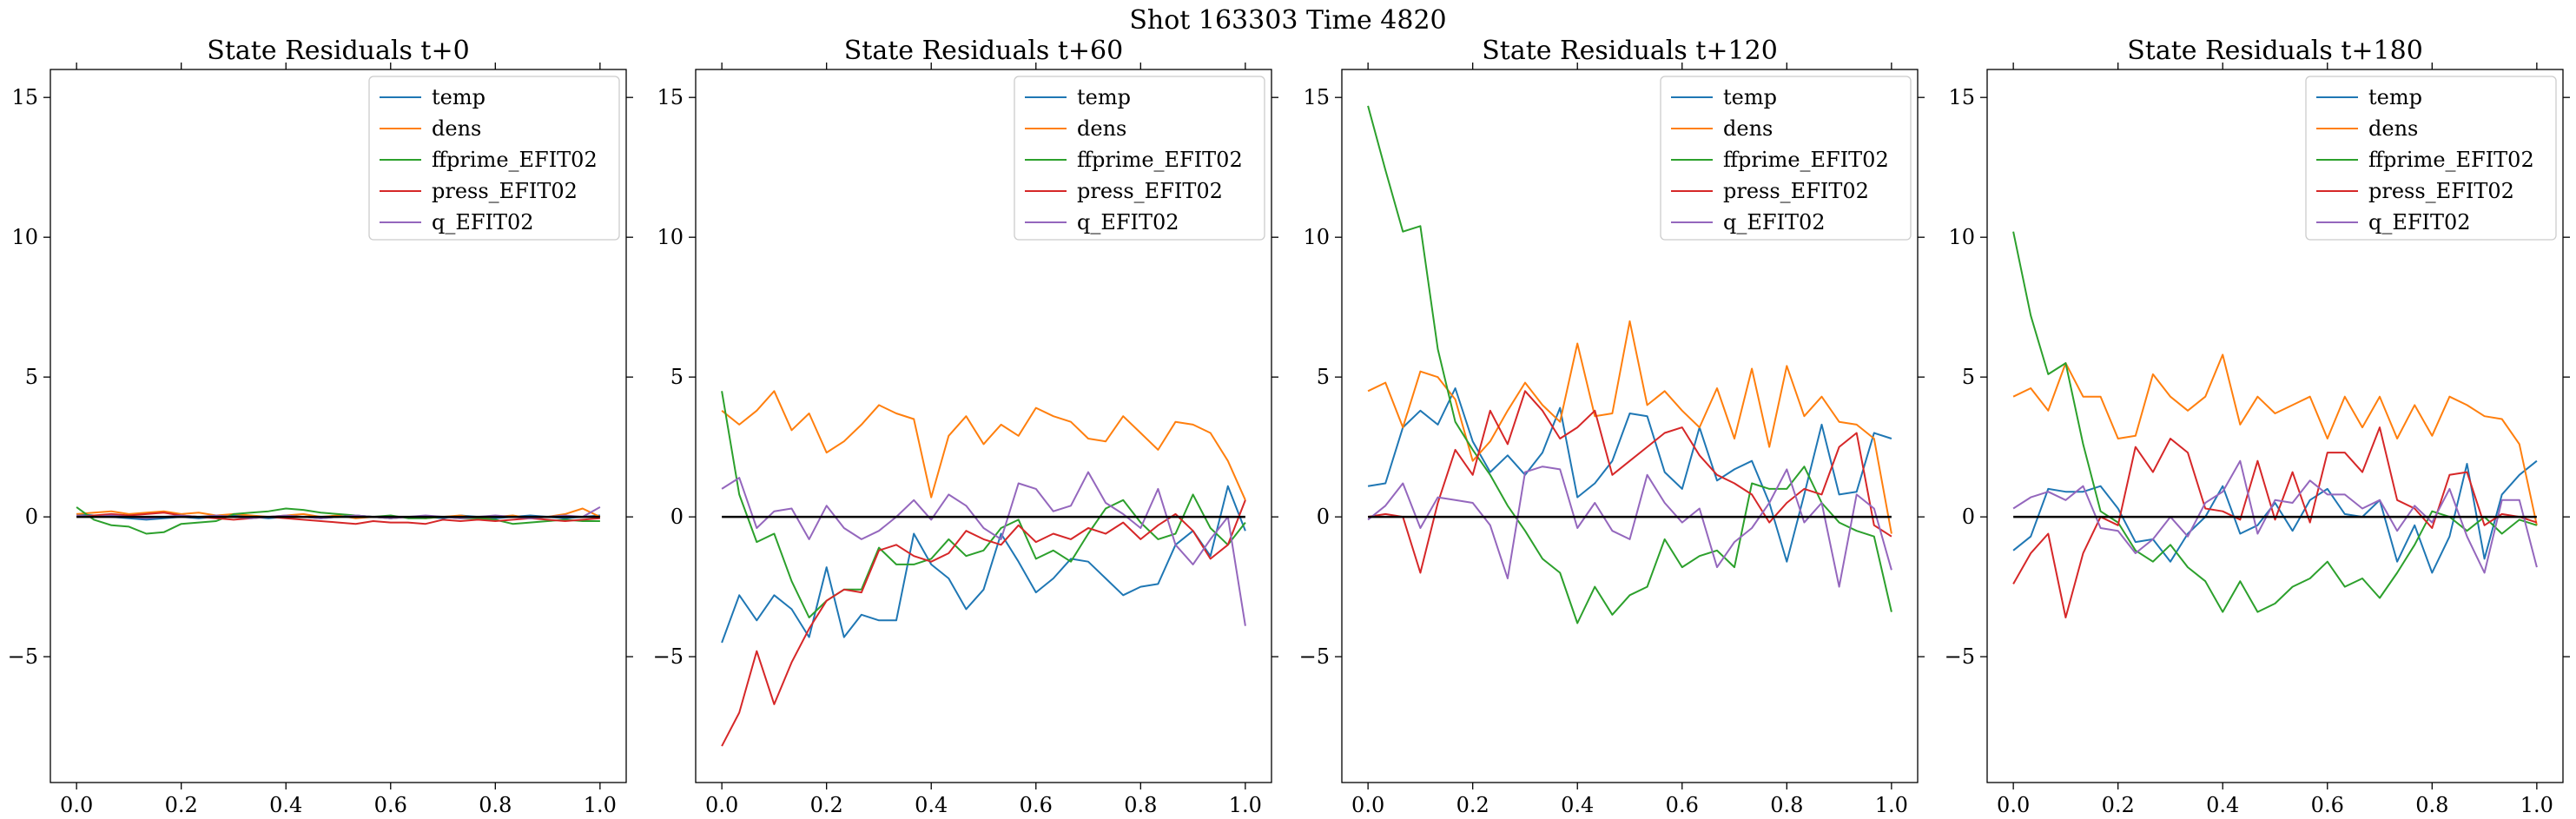 The height and width of the screenshot is (819, 2576). I want to click on subplot-title: State Residuals t+180, so click(2275, 51).